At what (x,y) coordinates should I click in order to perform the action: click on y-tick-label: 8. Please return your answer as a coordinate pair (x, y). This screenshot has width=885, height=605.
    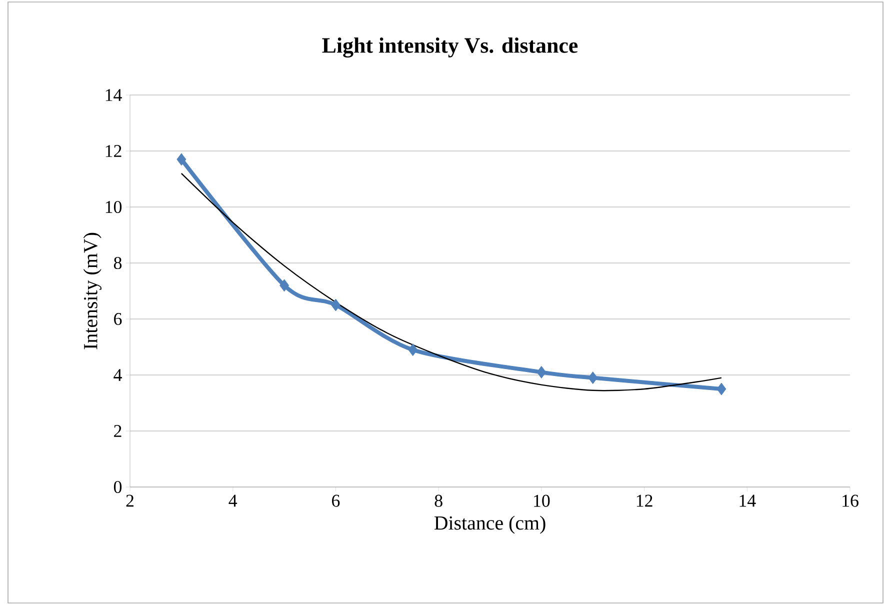
    Looking at the image, I should click on (118, 263).